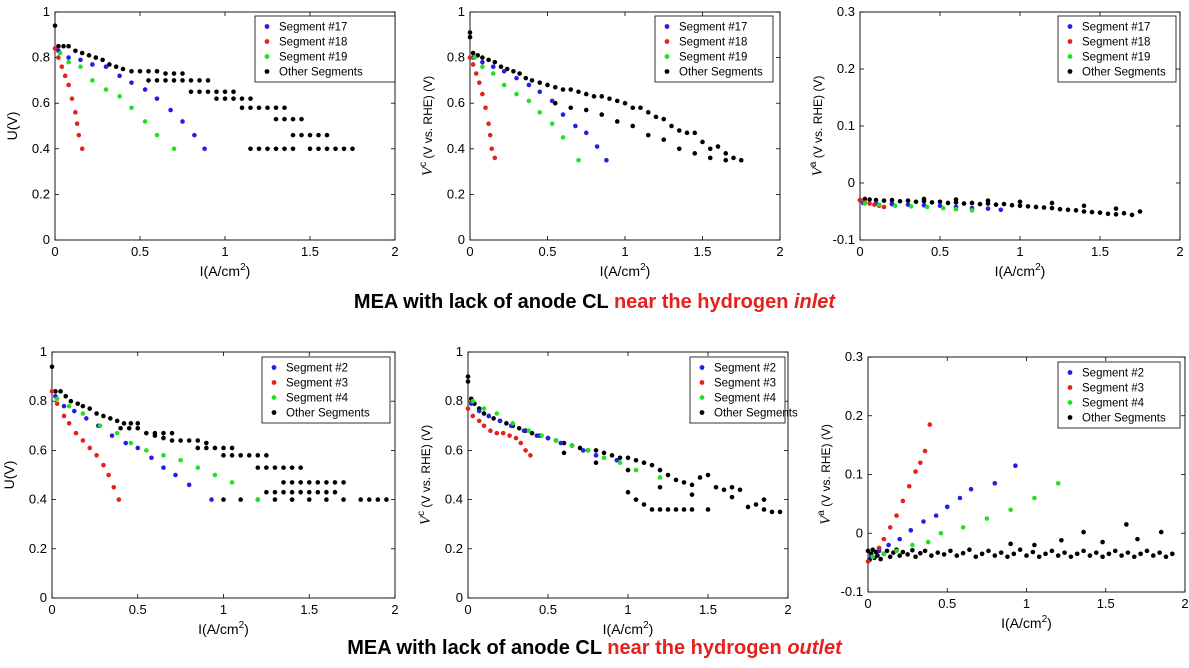 This screenshot has width=1189, height=668. I want to click on caption-top-prefix: MEA with lack of anode CL, so click(483, 302).